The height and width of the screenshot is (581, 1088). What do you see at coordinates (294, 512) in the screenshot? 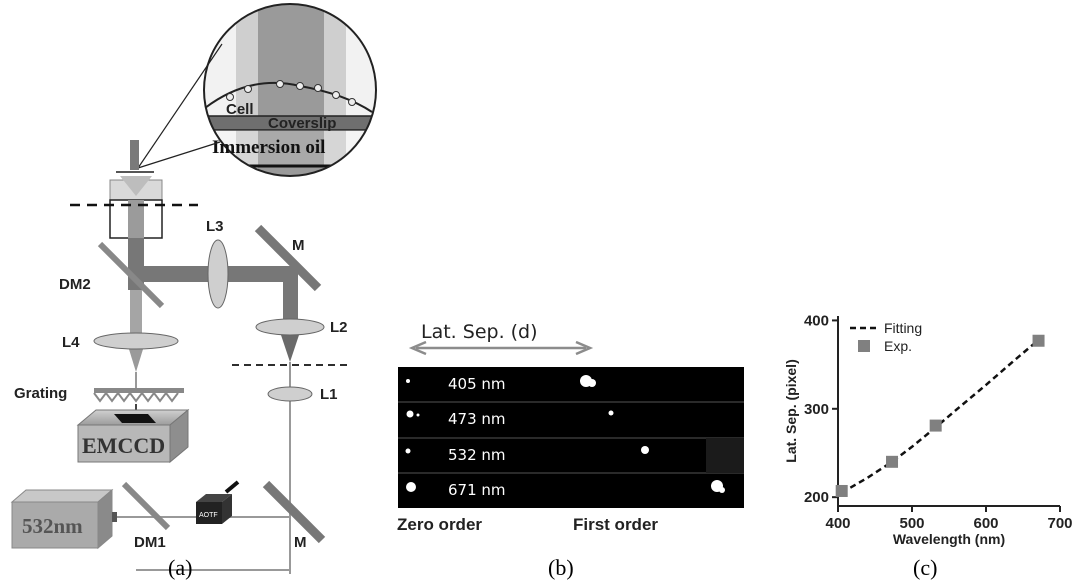
I see `mirror-m-bottom` at bounding box center [294, 512].